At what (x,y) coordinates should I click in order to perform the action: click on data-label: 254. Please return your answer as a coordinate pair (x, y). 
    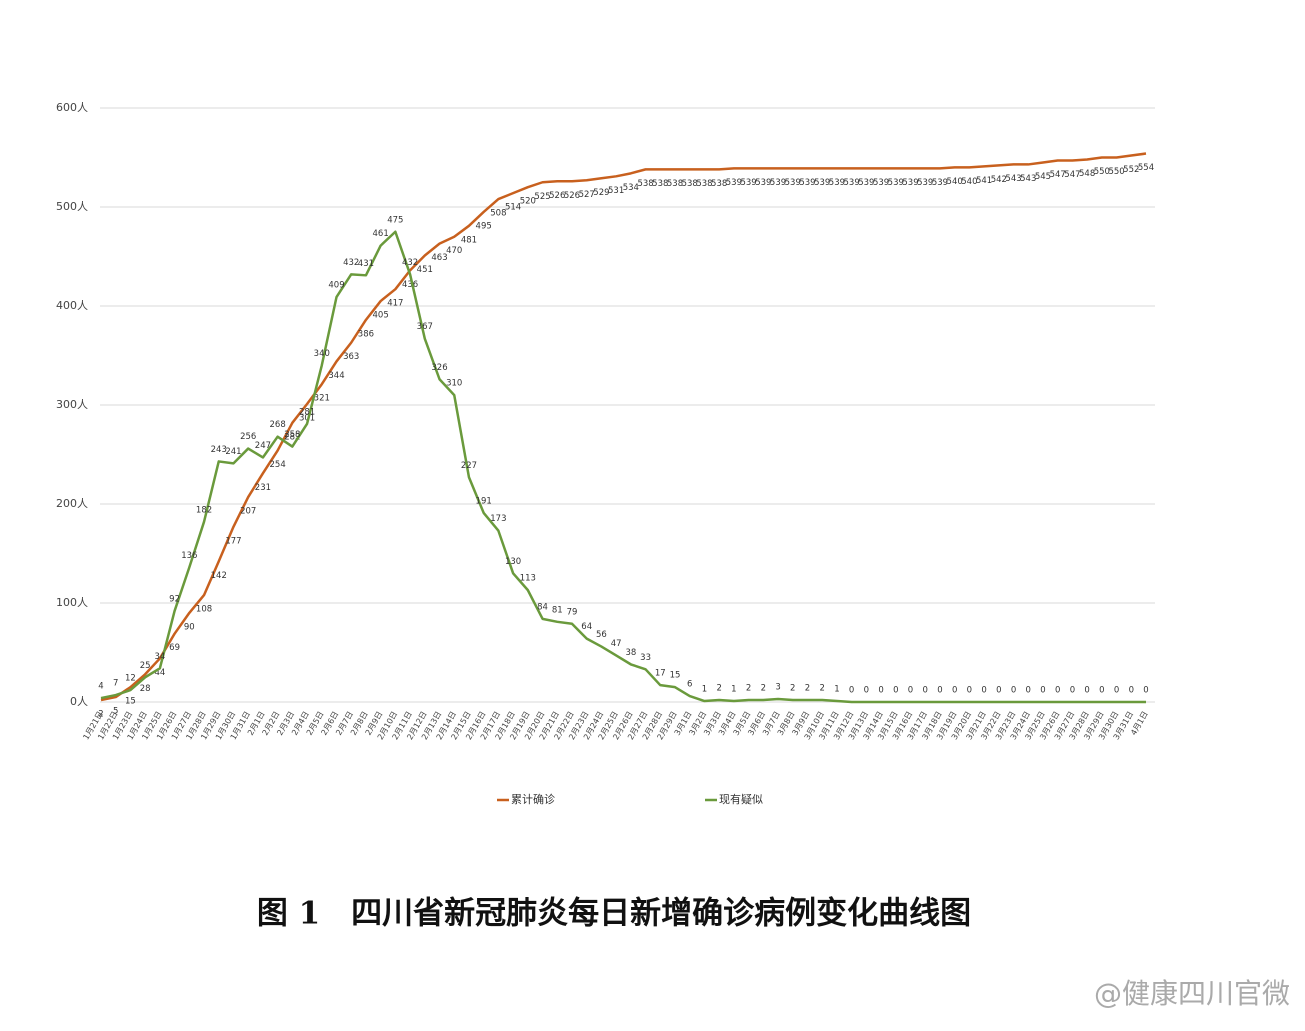
    Looking at the image, I should click on (278, 465).